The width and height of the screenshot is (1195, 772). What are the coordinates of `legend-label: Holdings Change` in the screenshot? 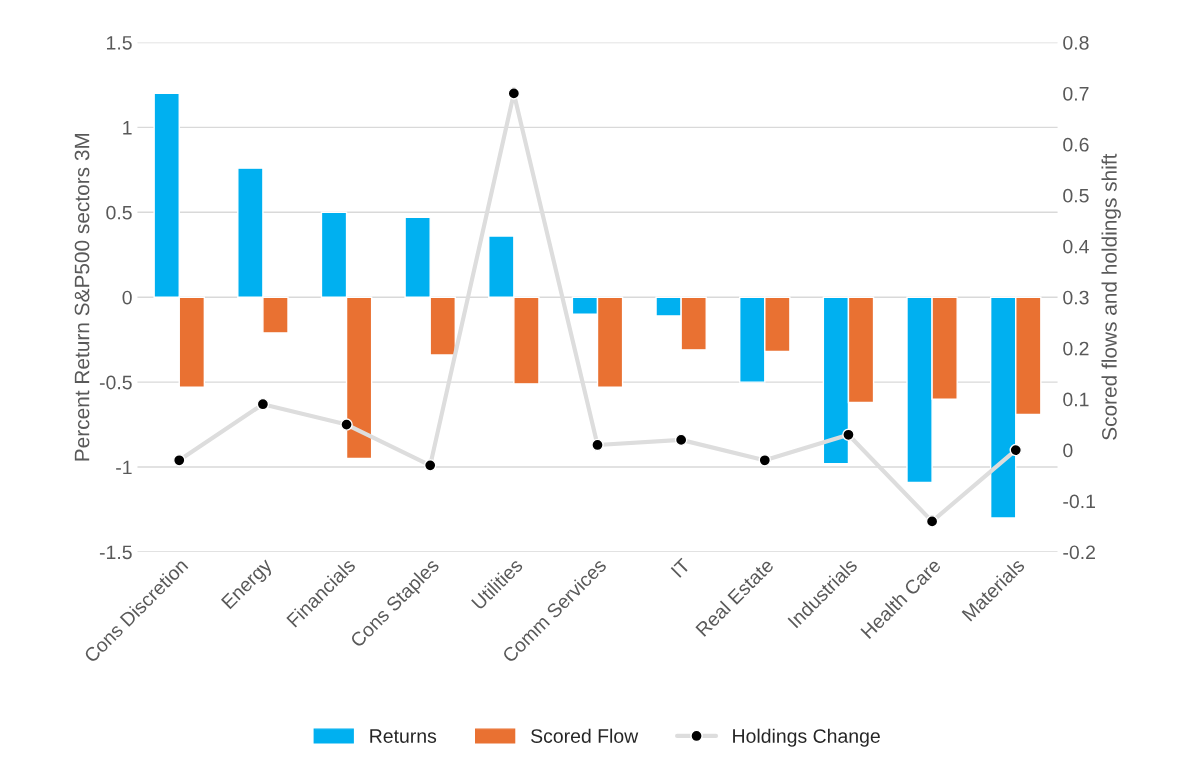 It's located at (806, 737).